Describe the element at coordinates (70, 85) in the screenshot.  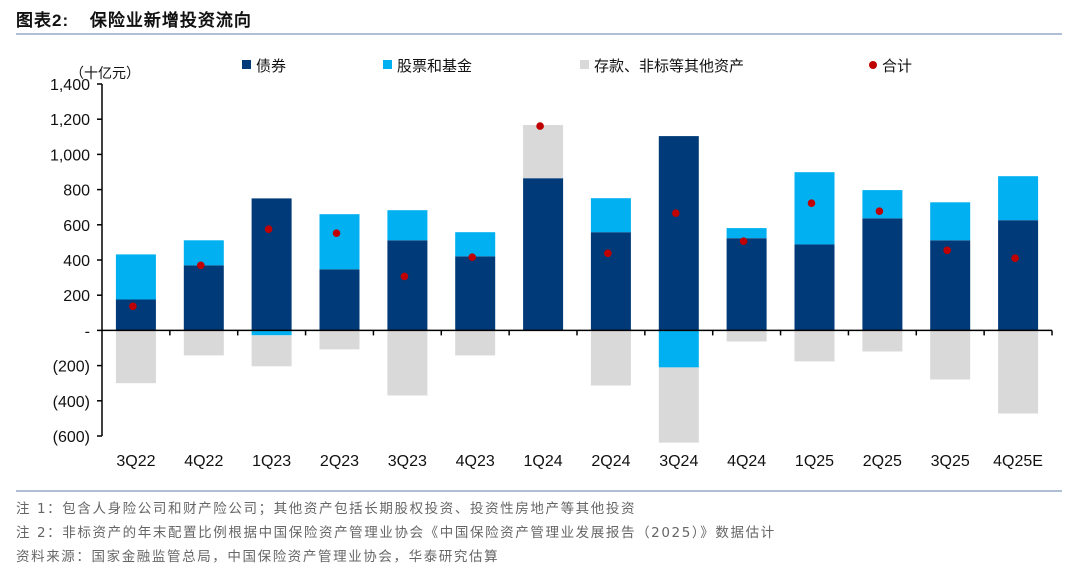
I see `y-tick-label: 1,400` at that location.